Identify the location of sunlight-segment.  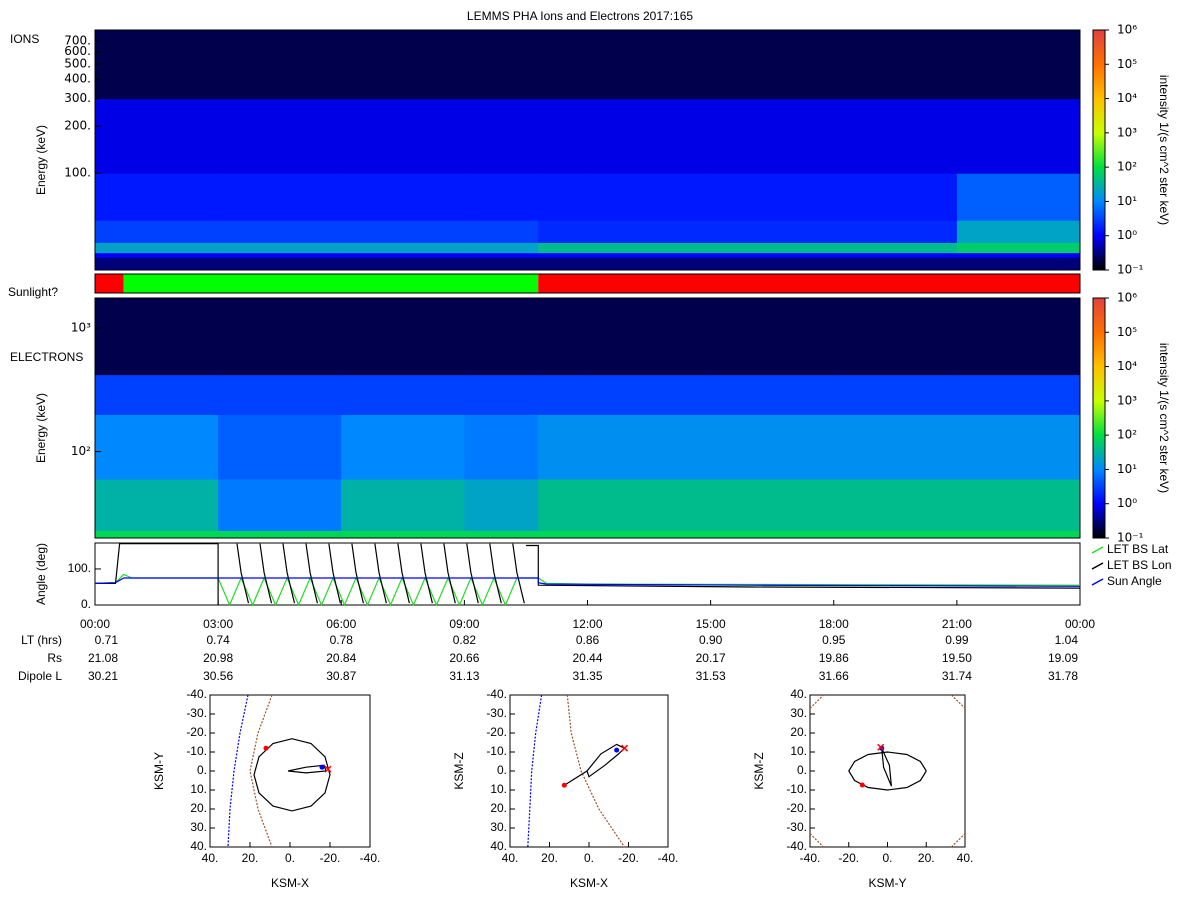
(109, 283).